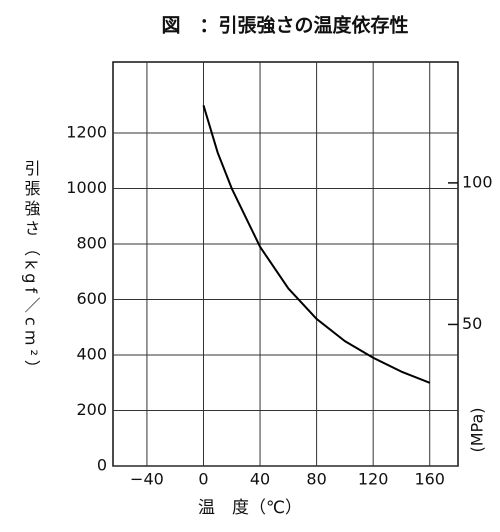 This screenshot has height=532, width=500. I want to click on y-tick-label: 1200, so click(86, 132).